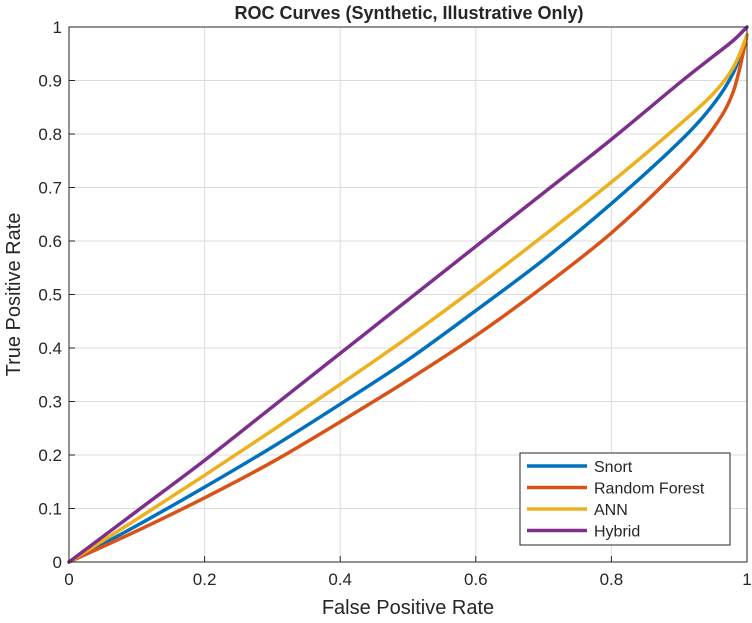 The image size is (752, 623). I want to click on x-axis-label: False Positive Rate, so click(408, 607).